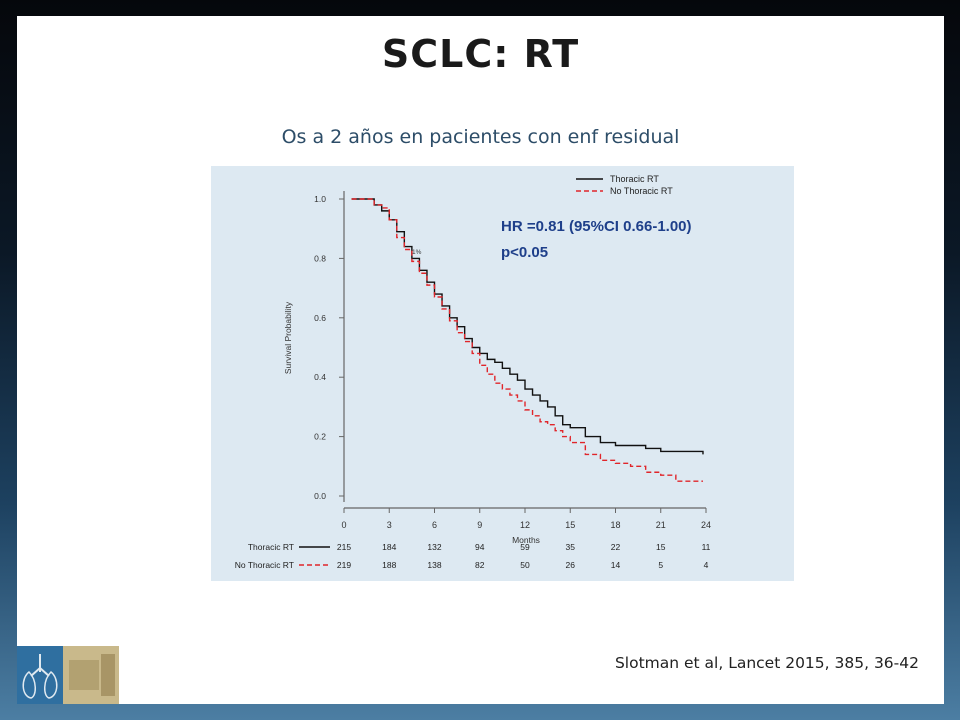 The image size is (960, 720). I want to click on risk-table-value: 219, so click(344, 565).